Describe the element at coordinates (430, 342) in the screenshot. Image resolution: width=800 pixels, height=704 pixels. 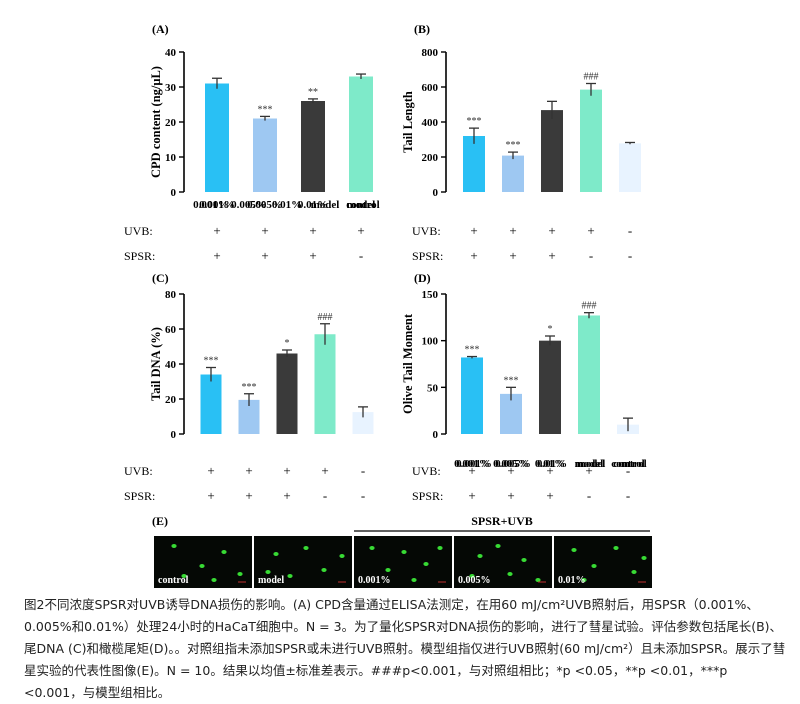
I see `y-tick-label: 100` at that location.